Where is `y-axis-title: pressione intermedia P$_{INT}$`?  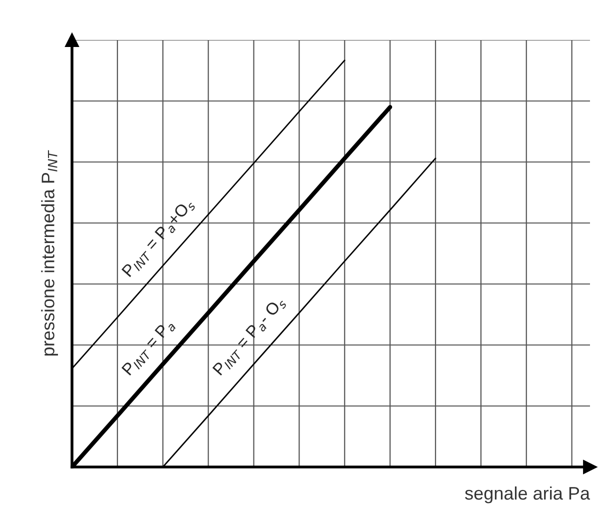 y-axis-title: pressione intermedia P$_{INT}$ is located at coordinates (49, 253).